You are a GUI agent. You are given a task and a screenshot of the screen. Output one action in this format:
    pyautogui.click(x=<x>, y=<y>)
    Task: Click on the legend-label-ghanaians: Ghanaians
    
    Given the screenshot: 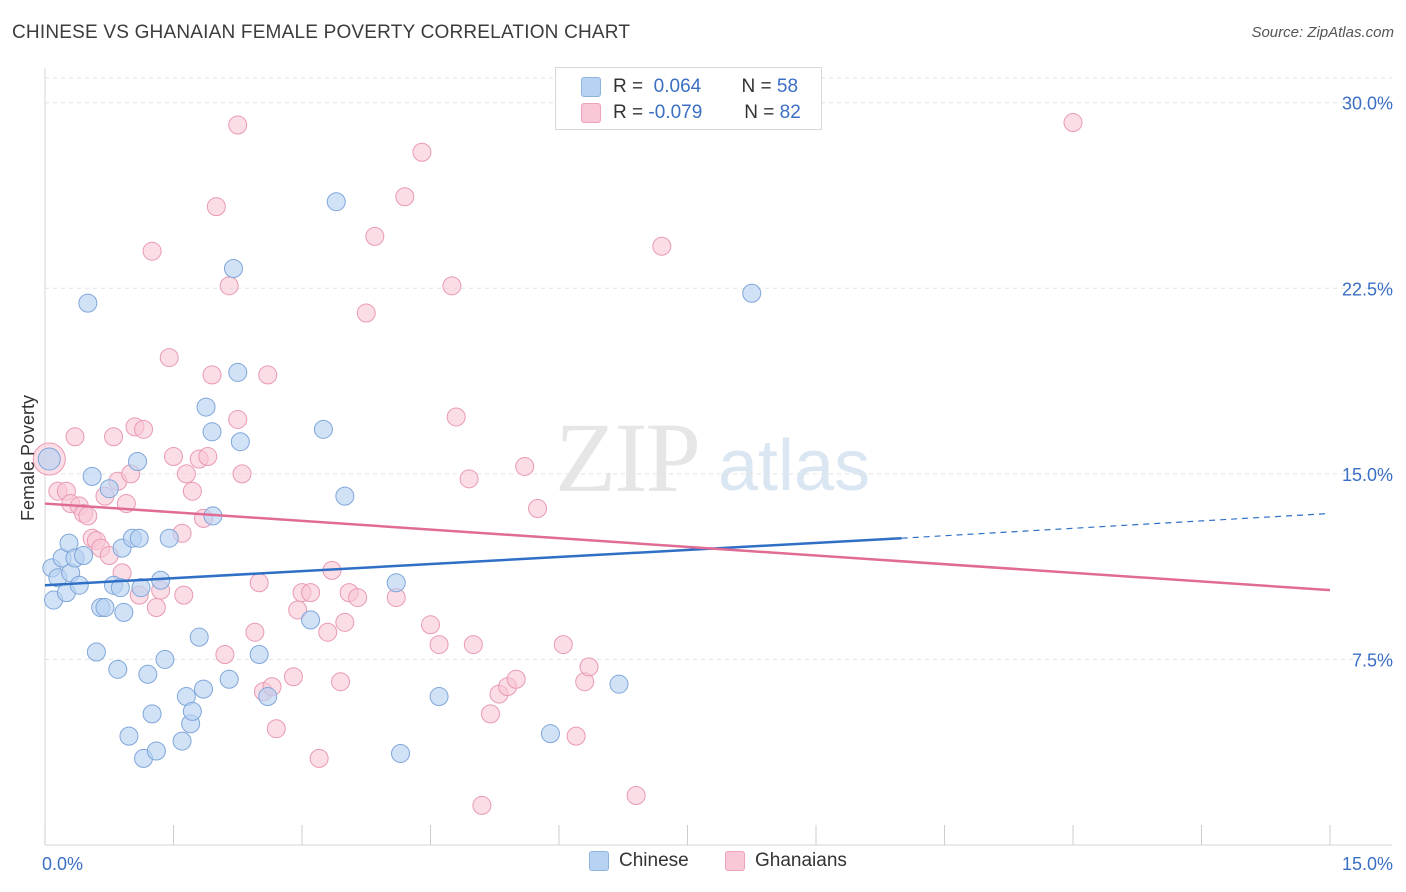 What is the action you would take?
    pyautogui.click(x=801, y=860)
    